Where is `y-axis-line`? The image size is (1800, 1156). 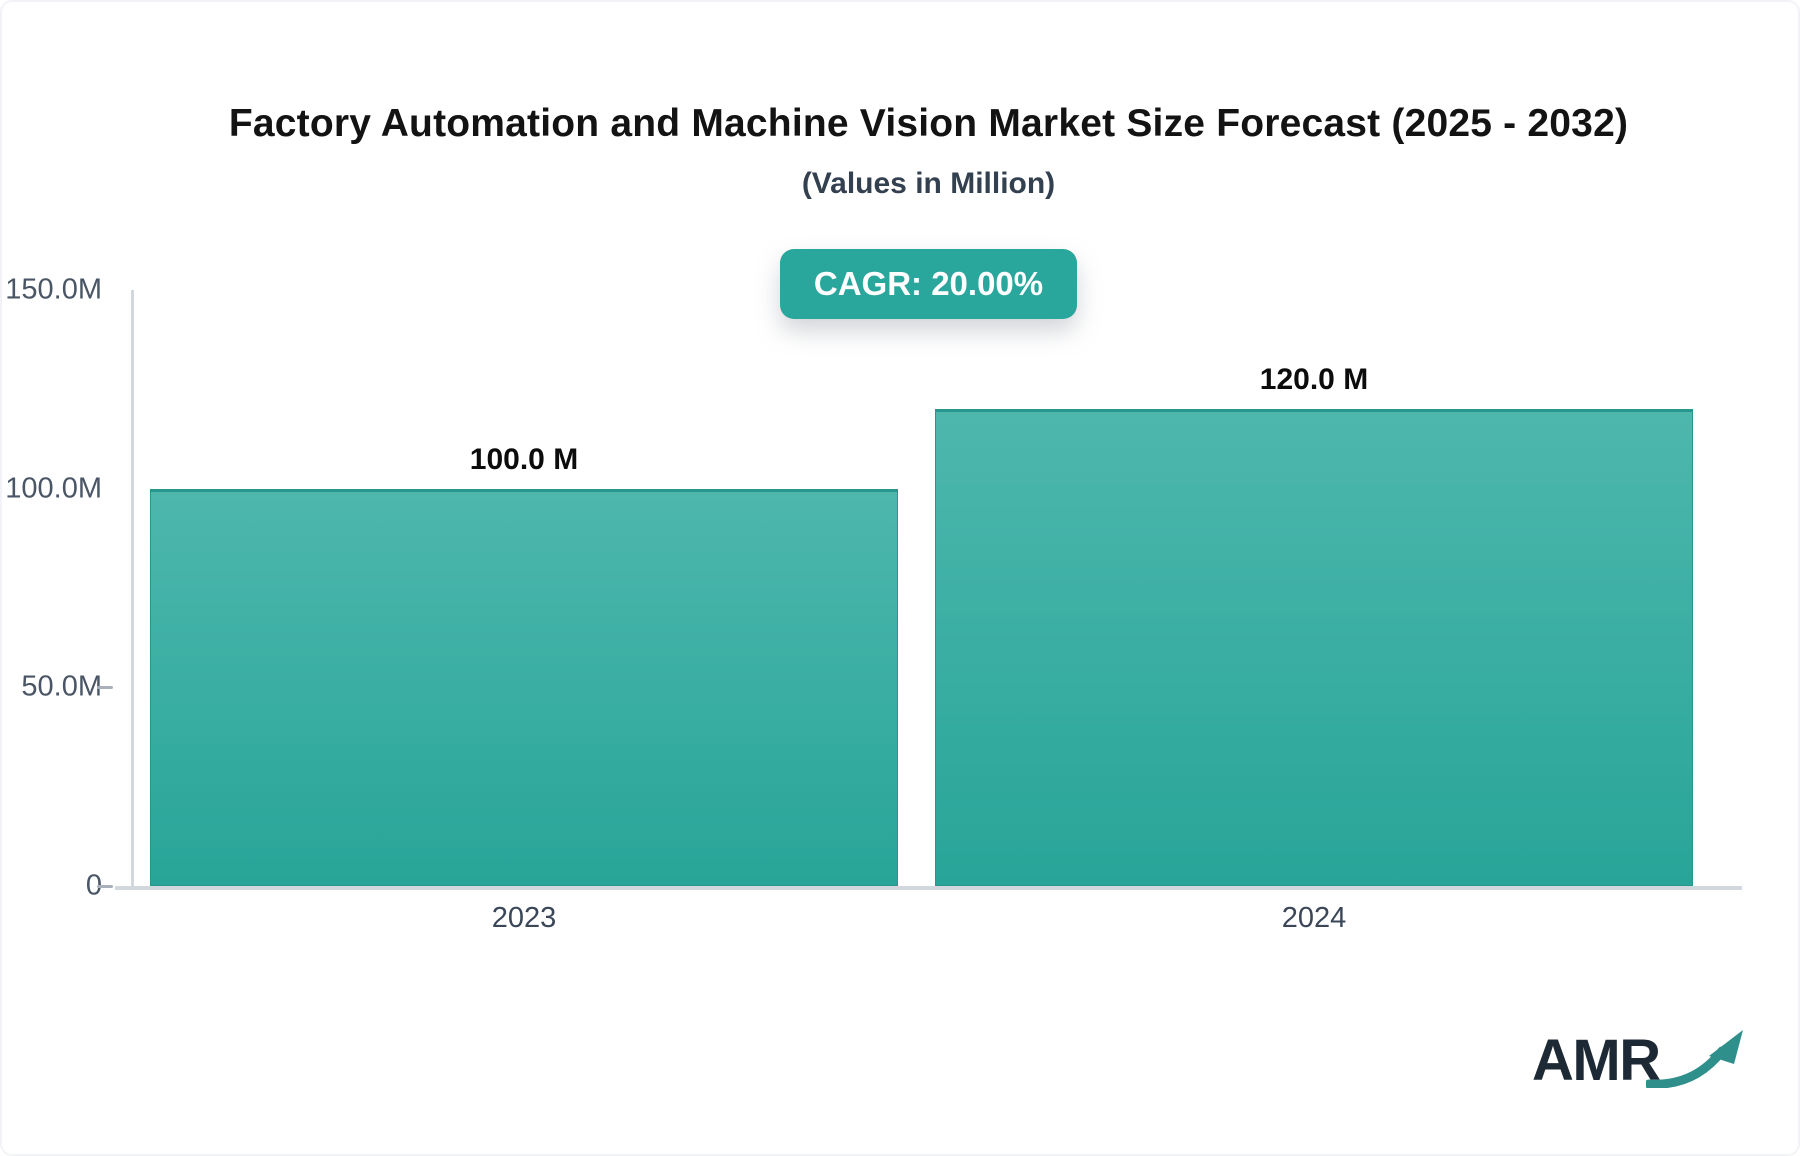
y-axis-line is located at coordinates (132, 590).